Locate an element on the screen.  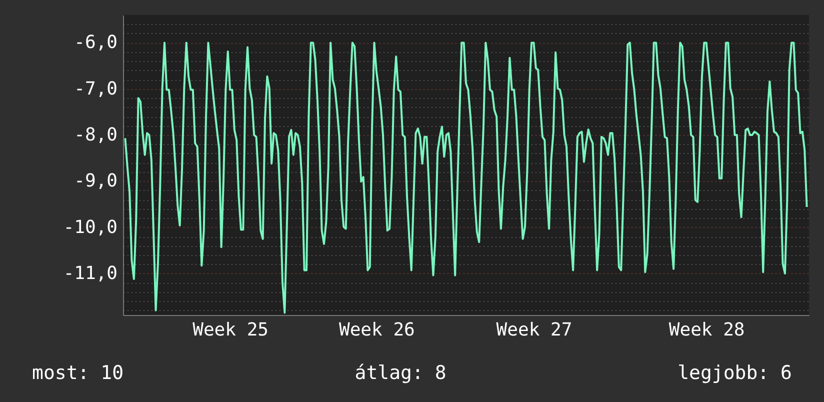
text: legjobb: 6 is located at coordinates (735, 373).